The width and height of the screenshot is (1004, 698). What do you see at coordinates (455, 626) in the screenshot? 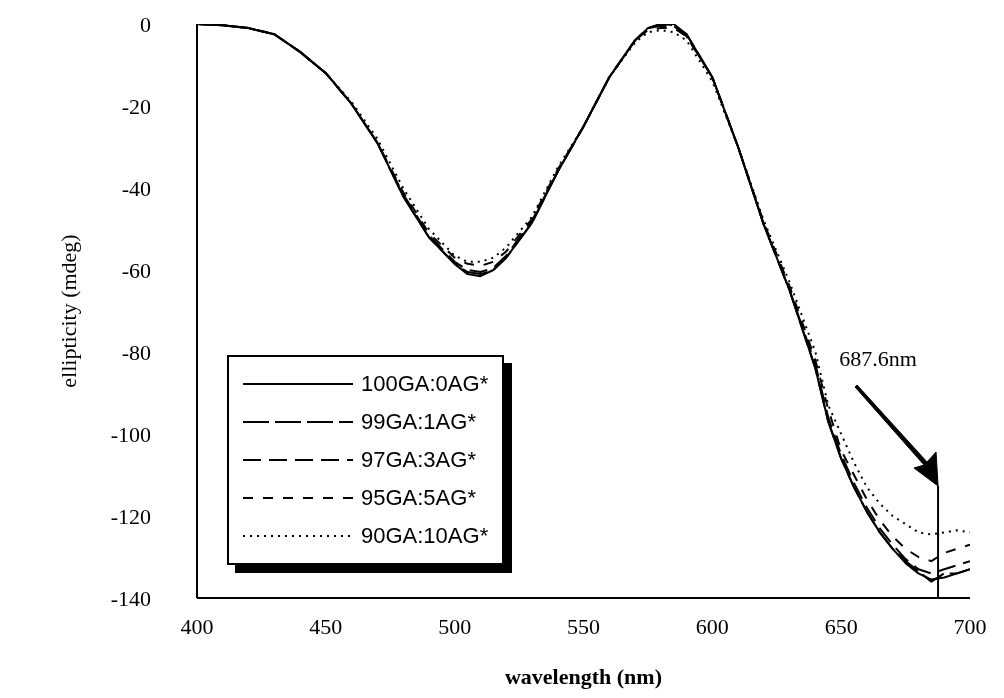
I see `x-tick-label: 500` at bounding box center [455, 626].